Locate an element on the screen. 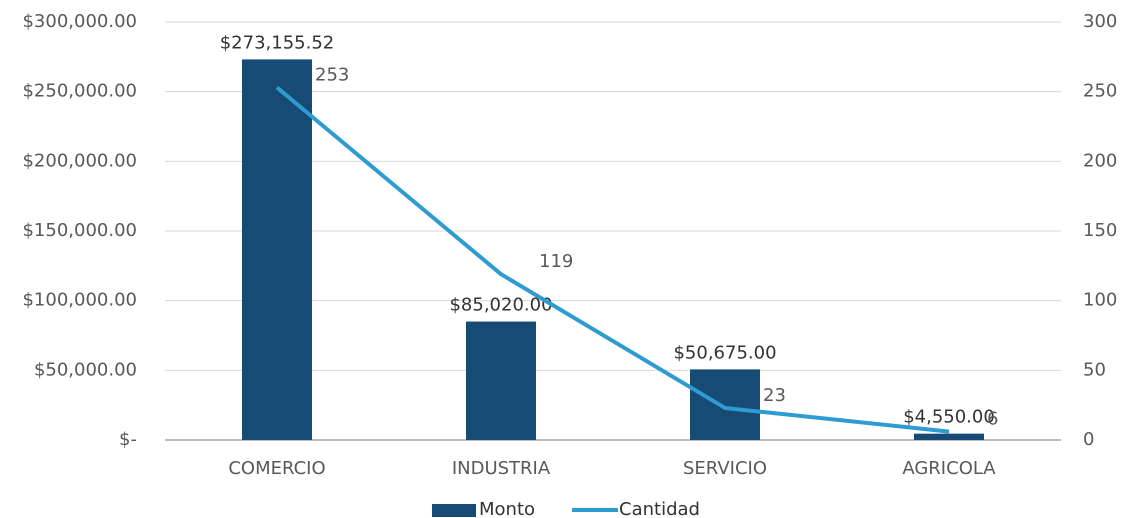 This screenshot has height=518, width=1123. data-label: $273,155.52 is located at coordinates (277, 42).